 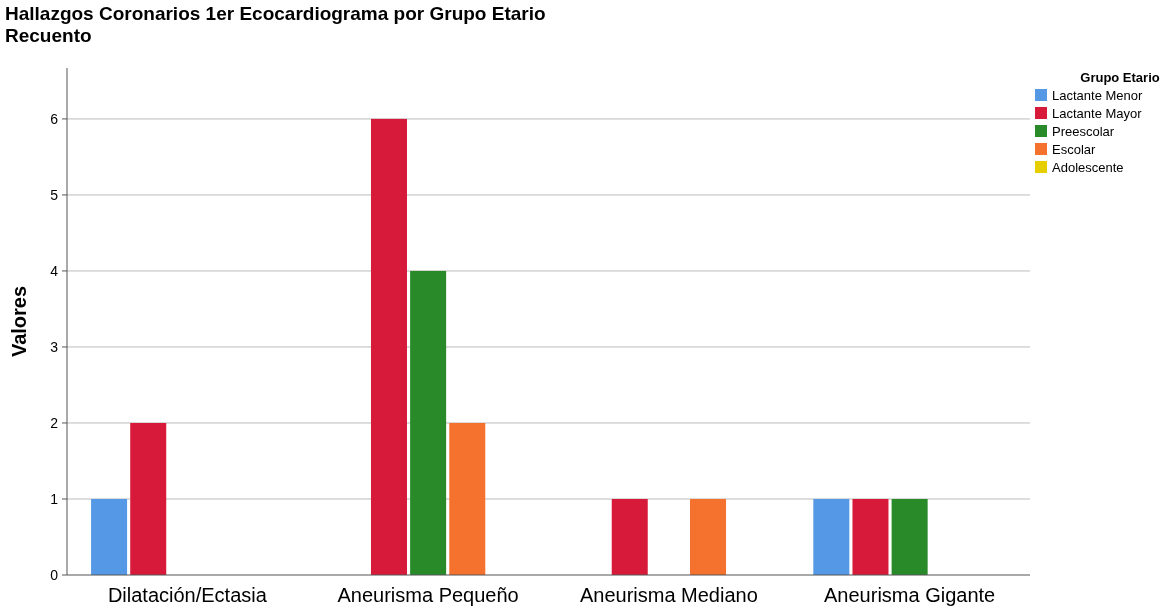 What do you see at coordinates (1097, 95) in the screenshot?
I see `legend-label: Lactante Menor` at bounding box center [1097, 95].